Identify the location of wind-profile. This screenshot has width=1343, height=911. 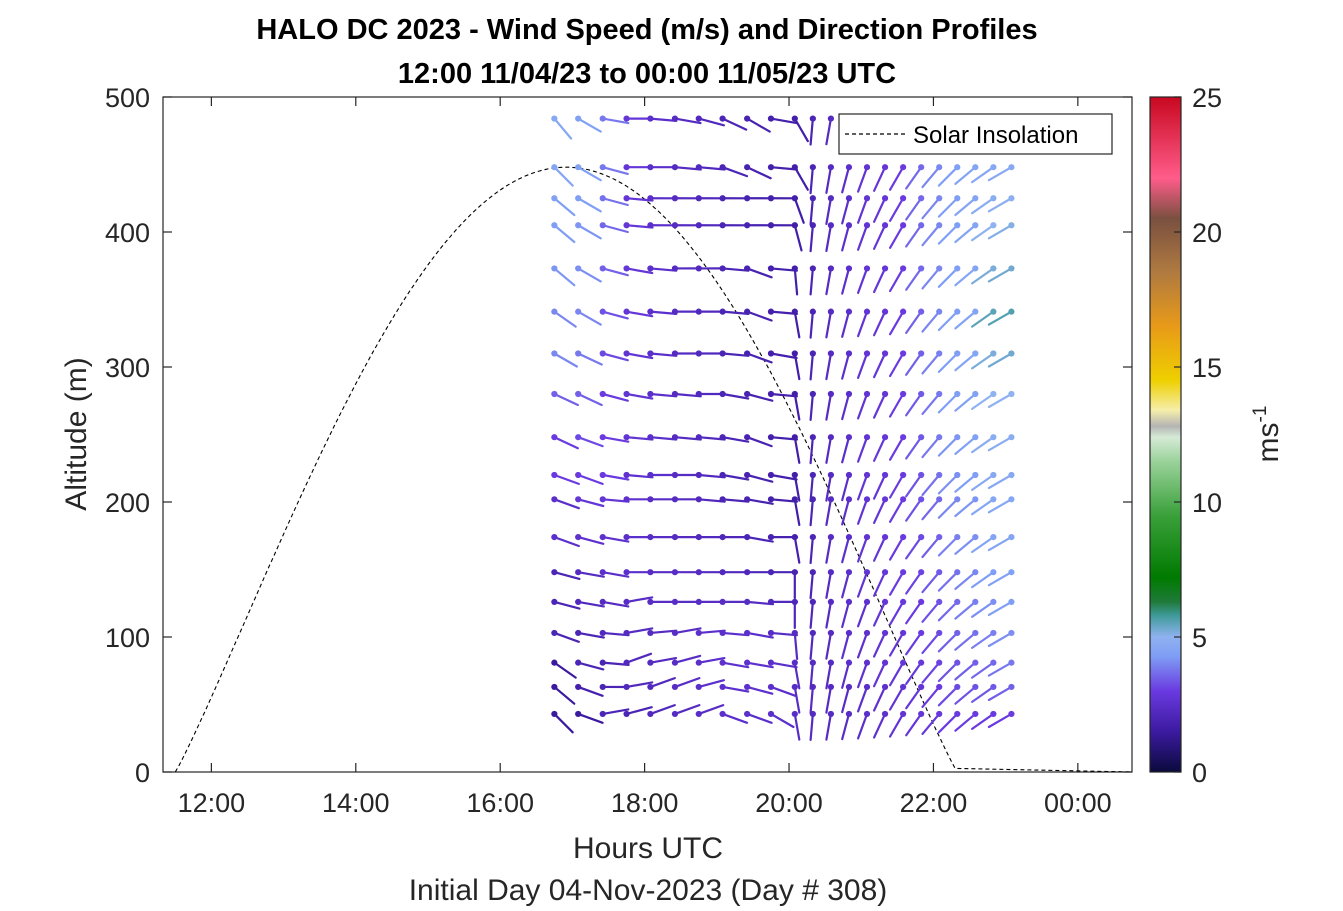
(734, 419).